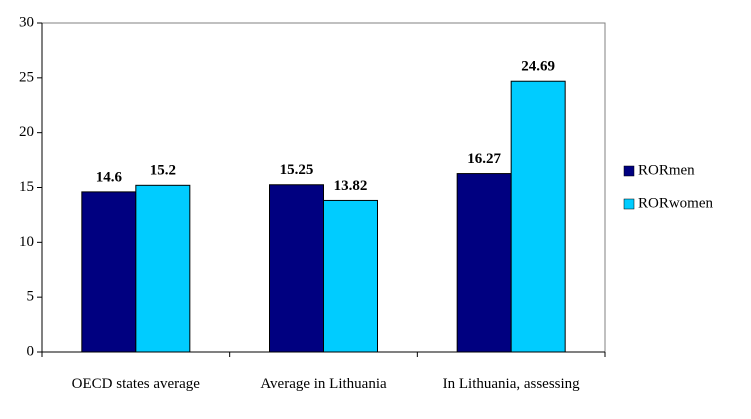 This screenshot has width=751, height=419. What do you see at coordinates (31, 351) in the screenshot?
I see `y-tick-label: 0` at bounding box center [31, 351].